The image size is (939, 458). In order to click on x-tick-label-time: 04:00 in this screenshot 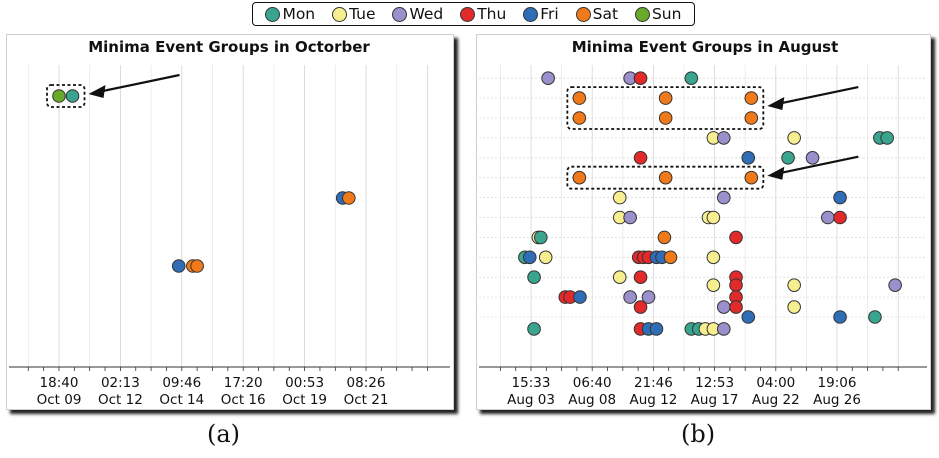, I will do `click(775, 383)`.